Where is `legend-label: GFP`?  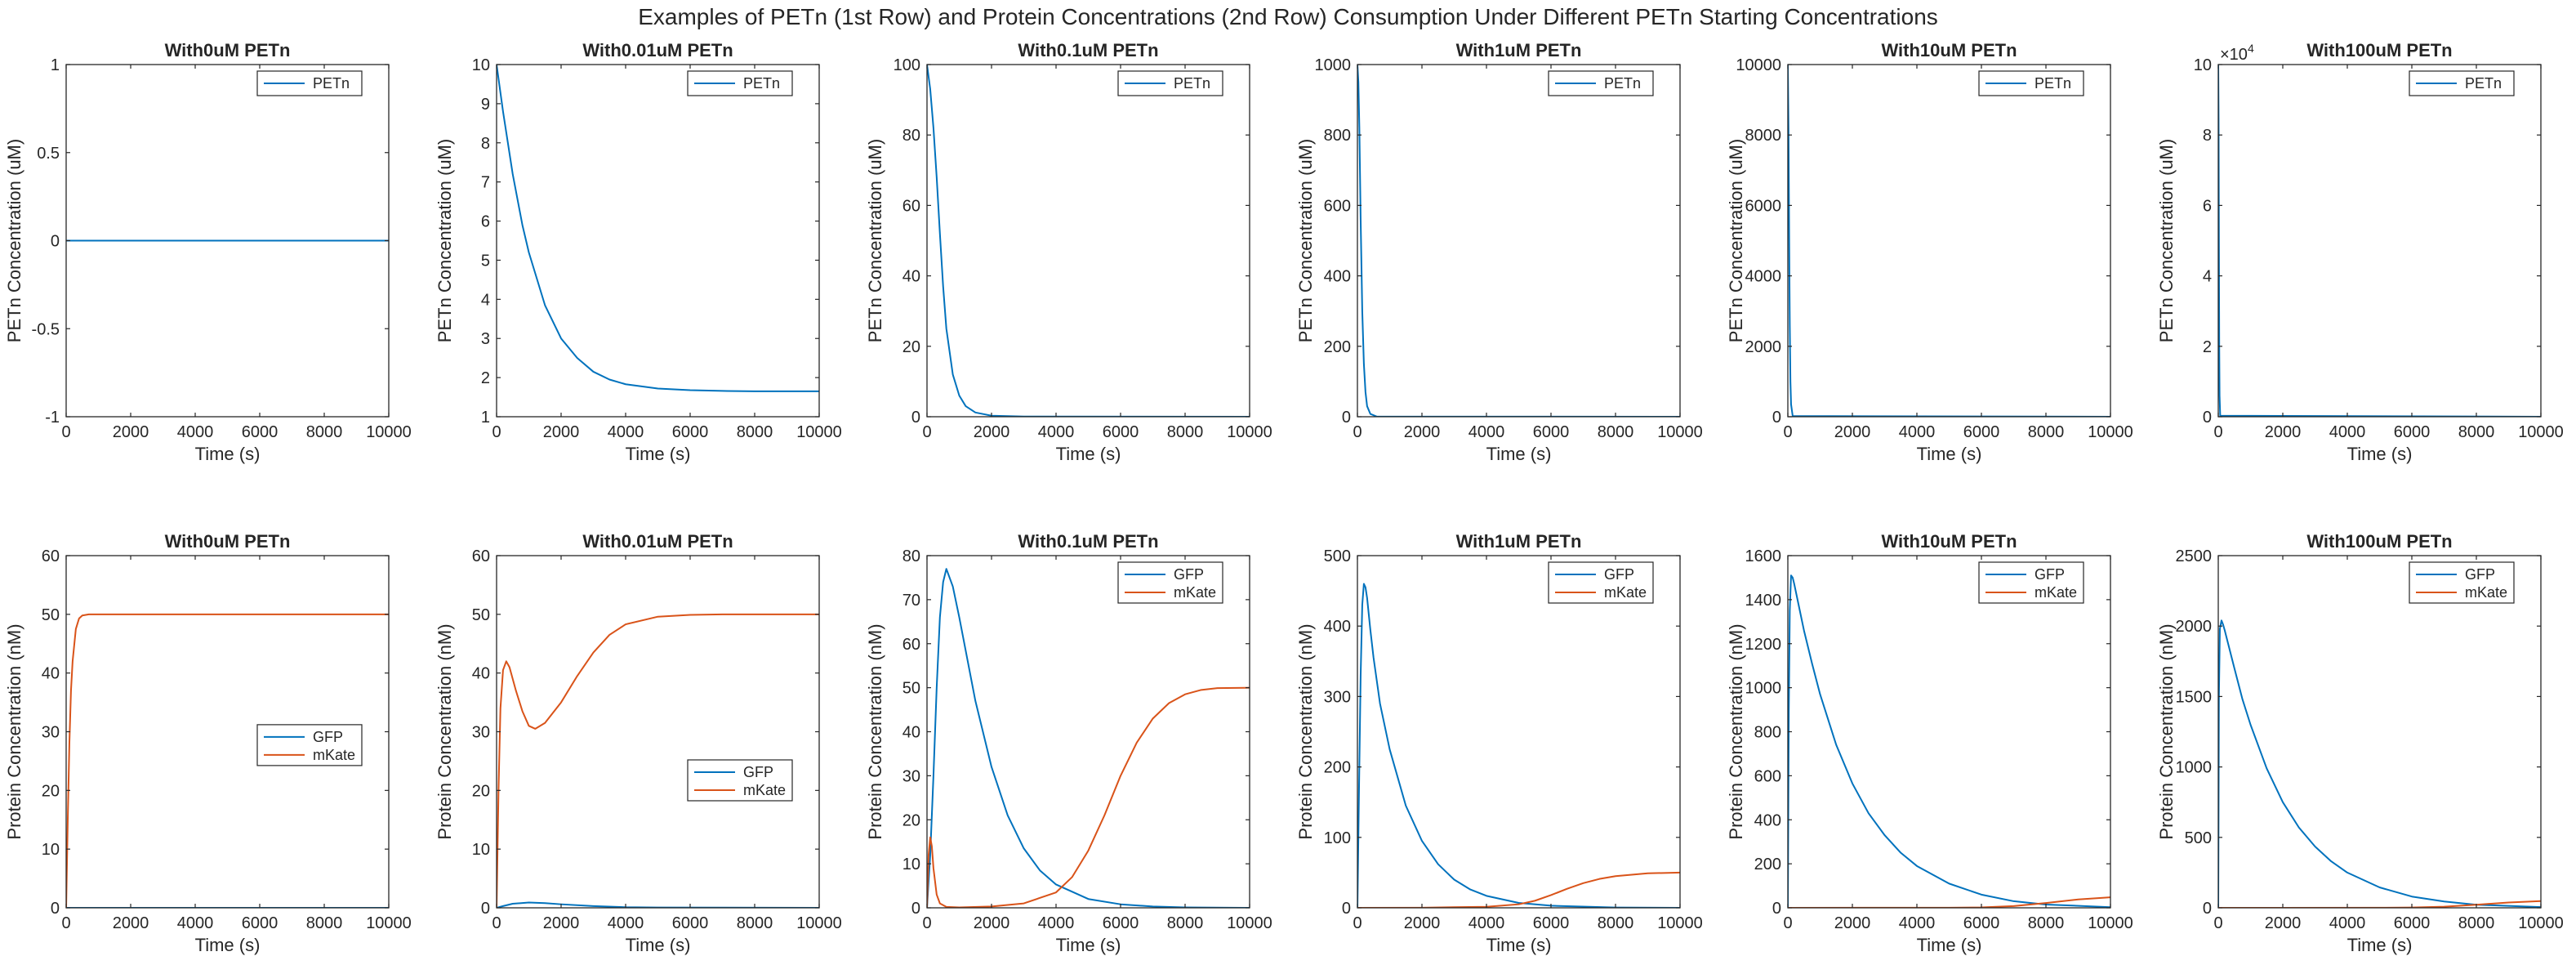 legend-label: GFP is located at coordinates (2050, 574).